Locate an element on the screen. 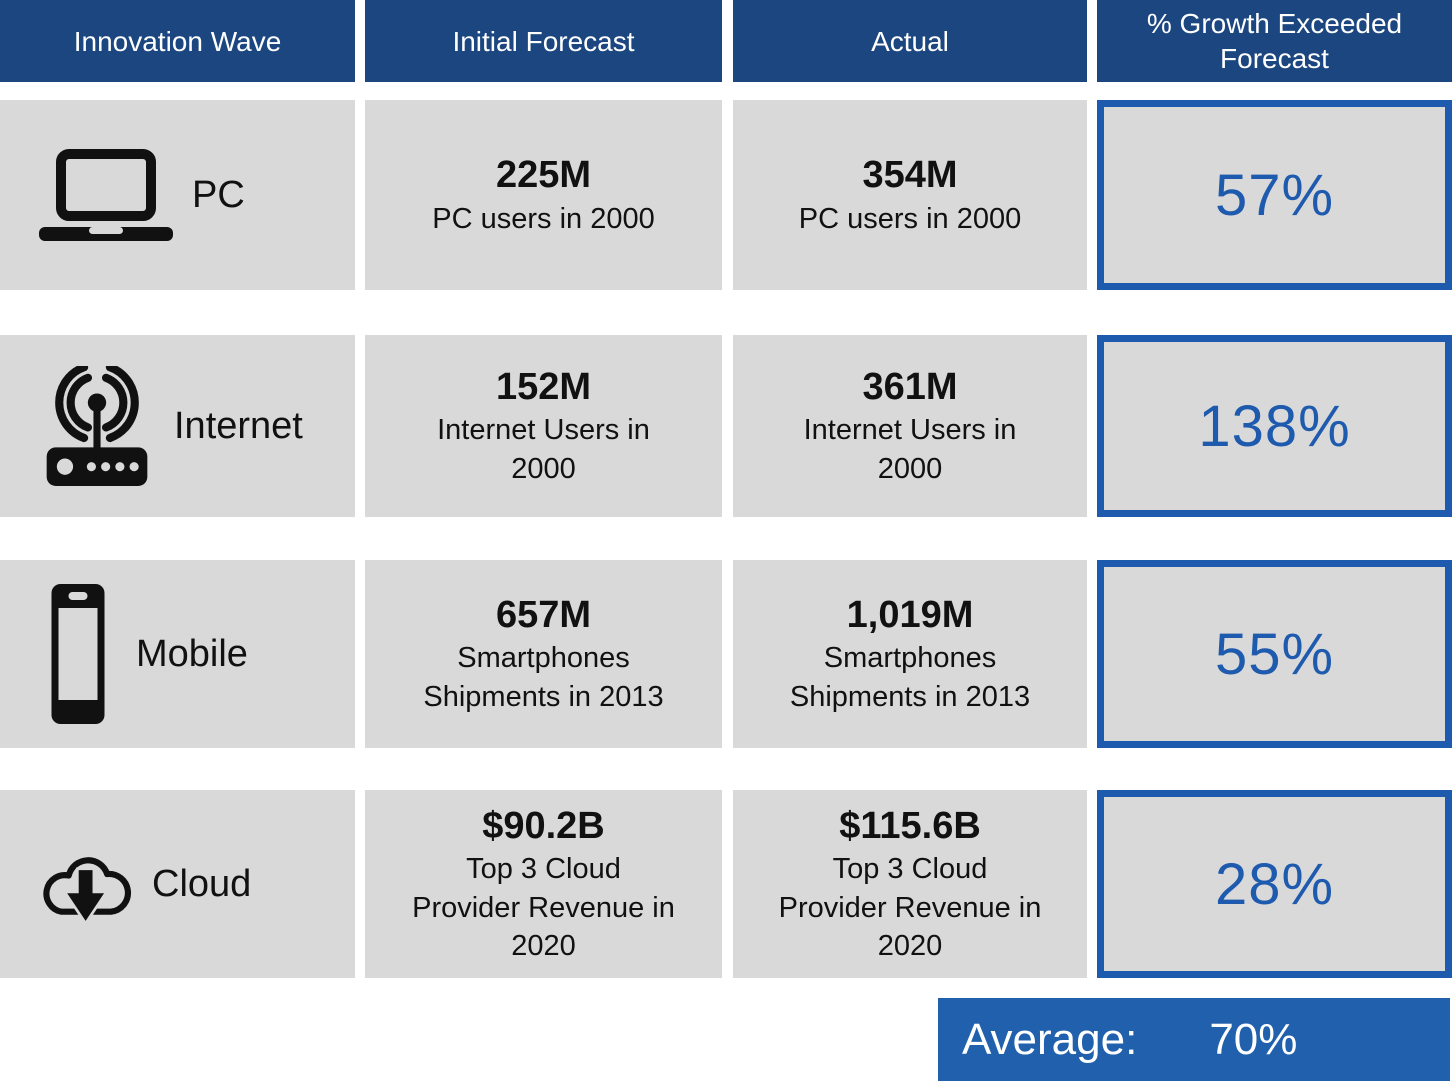  actual-desc: Internet Users in 2000 is located at coordinates (910, 449).